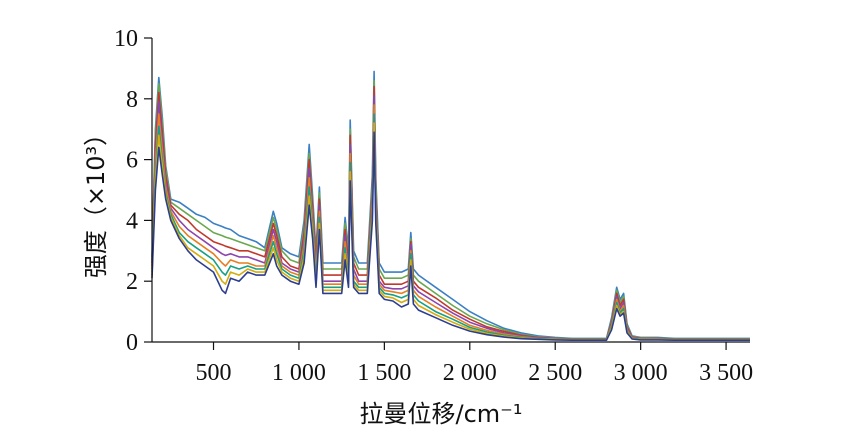 The height and width of the screenshot is (435, 858). What do you see at coordinates (641, 373) in the screenshot?
I see `x-tick-label: 3 000` at bounding box center [641, 373].